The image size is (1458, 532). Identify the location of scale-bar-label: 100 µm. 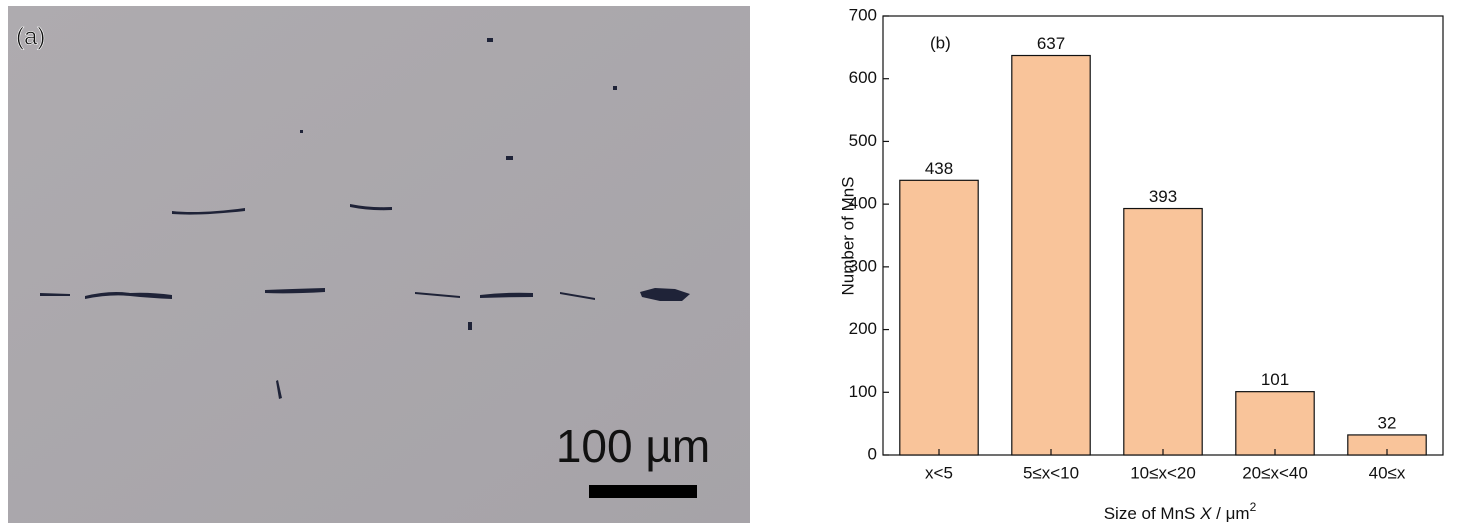
(633, 446).